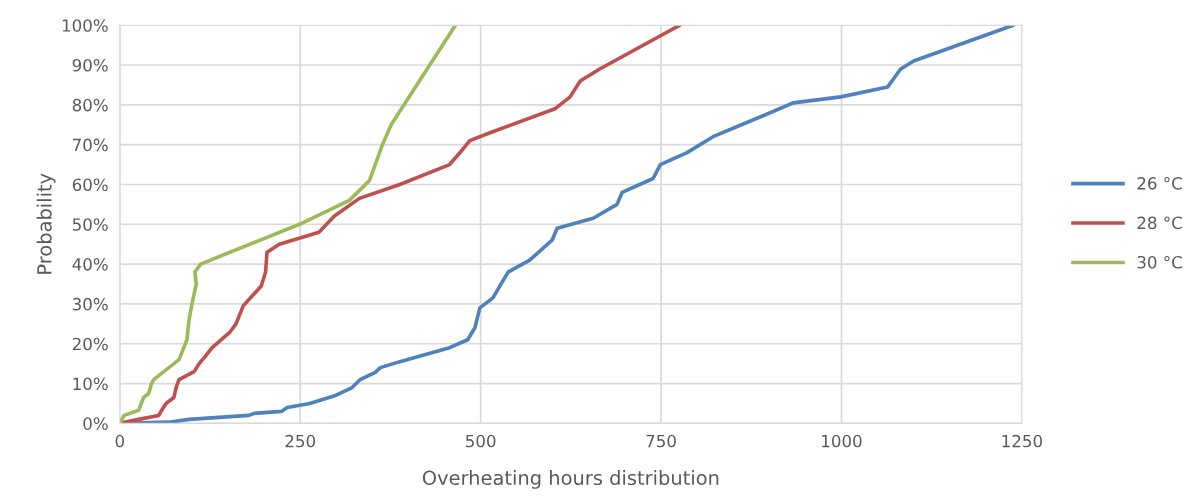  I want to click on x-axis-title: Overheating hours distribution, so click(570, 479).